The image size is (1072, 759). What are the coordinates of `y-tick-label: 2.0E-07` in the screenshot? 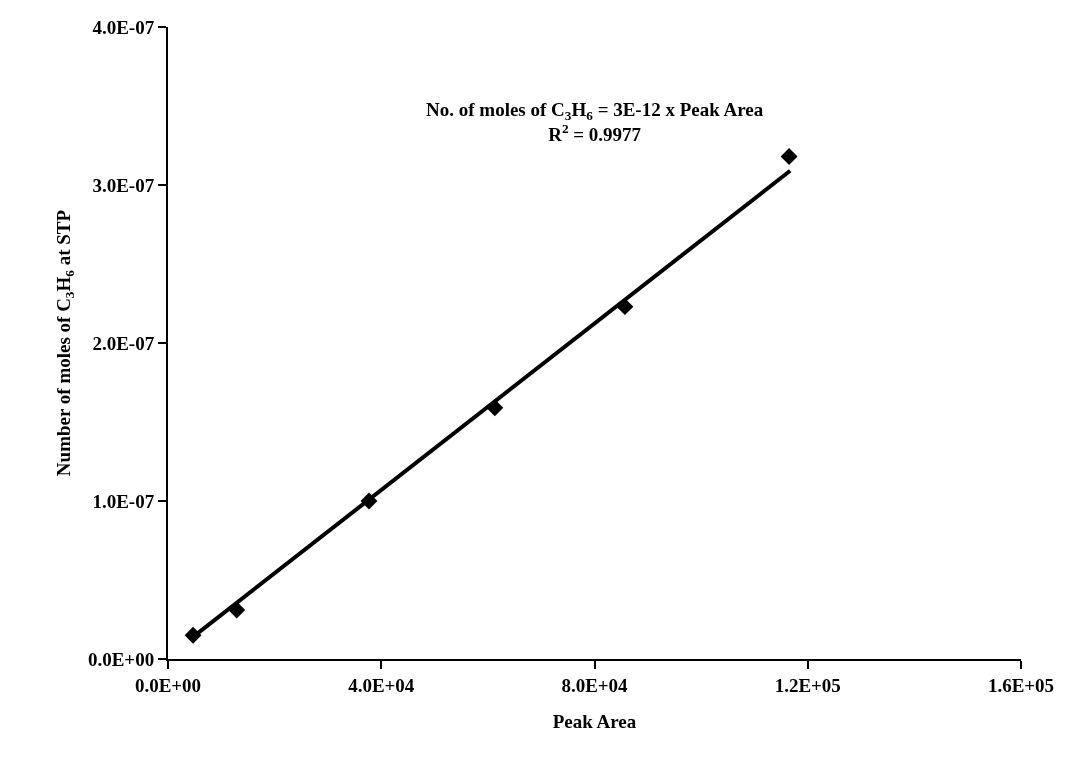 It's located at (123, 343).